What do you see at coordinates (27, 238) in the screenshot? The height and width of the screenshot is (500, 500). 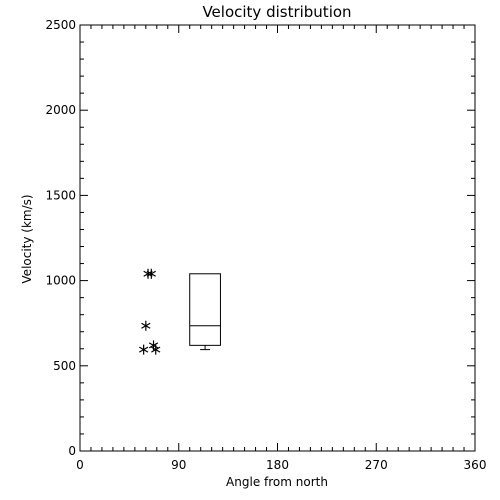 I see `y-axis-label: Velocity (km/s)` at bounding box center [27, 238].